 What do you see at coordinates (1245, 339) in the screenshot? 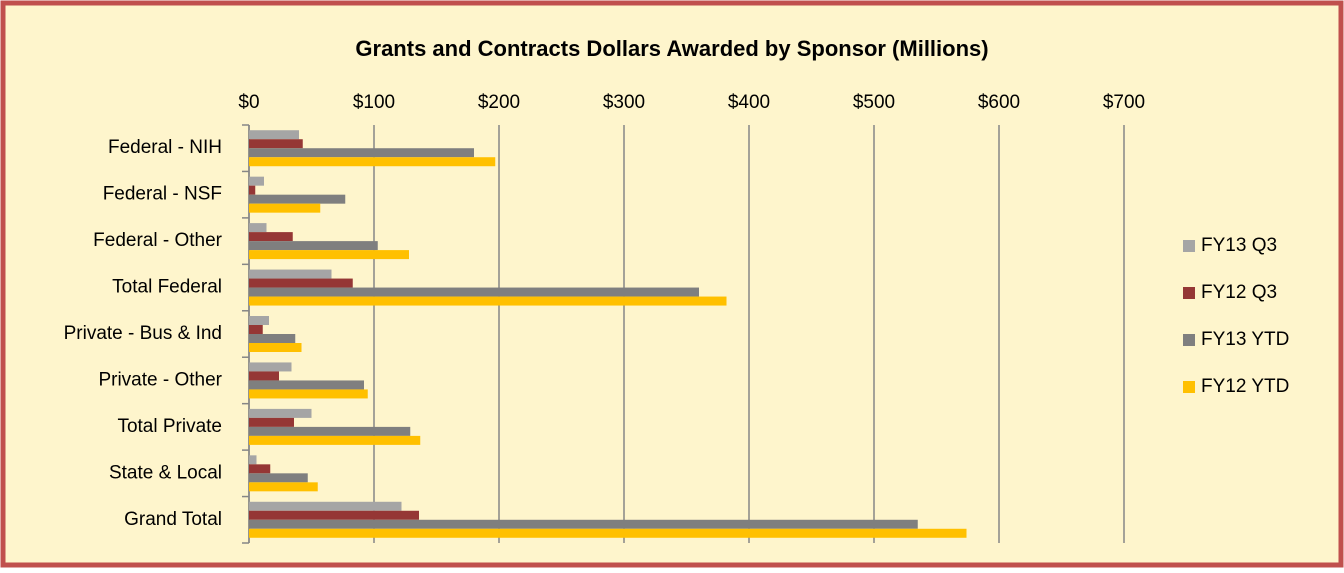
I see `legend-label: FY13 YTD` at bounding box center [1245, 339].